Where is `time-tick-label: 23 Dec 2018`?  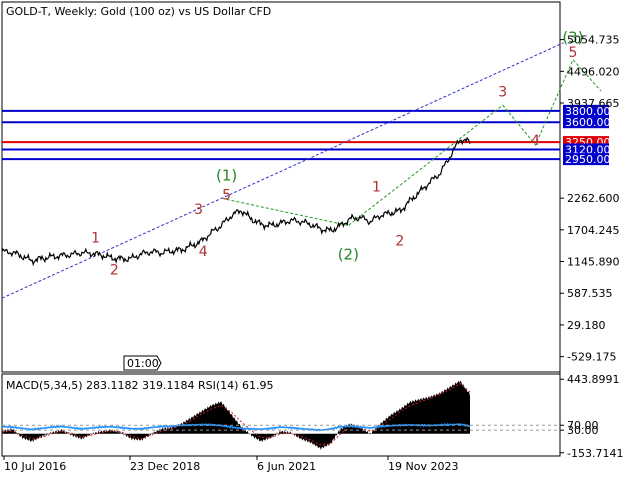
time-tick-label: 23 Dec 2018 is located at coordinates (165, 466).